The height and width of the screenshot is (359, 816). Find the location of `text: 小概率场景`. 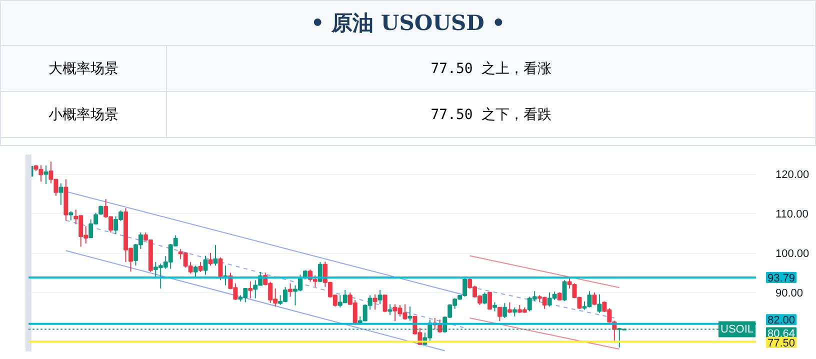

text: 小概率场景 is located at coordinates (83, 115).